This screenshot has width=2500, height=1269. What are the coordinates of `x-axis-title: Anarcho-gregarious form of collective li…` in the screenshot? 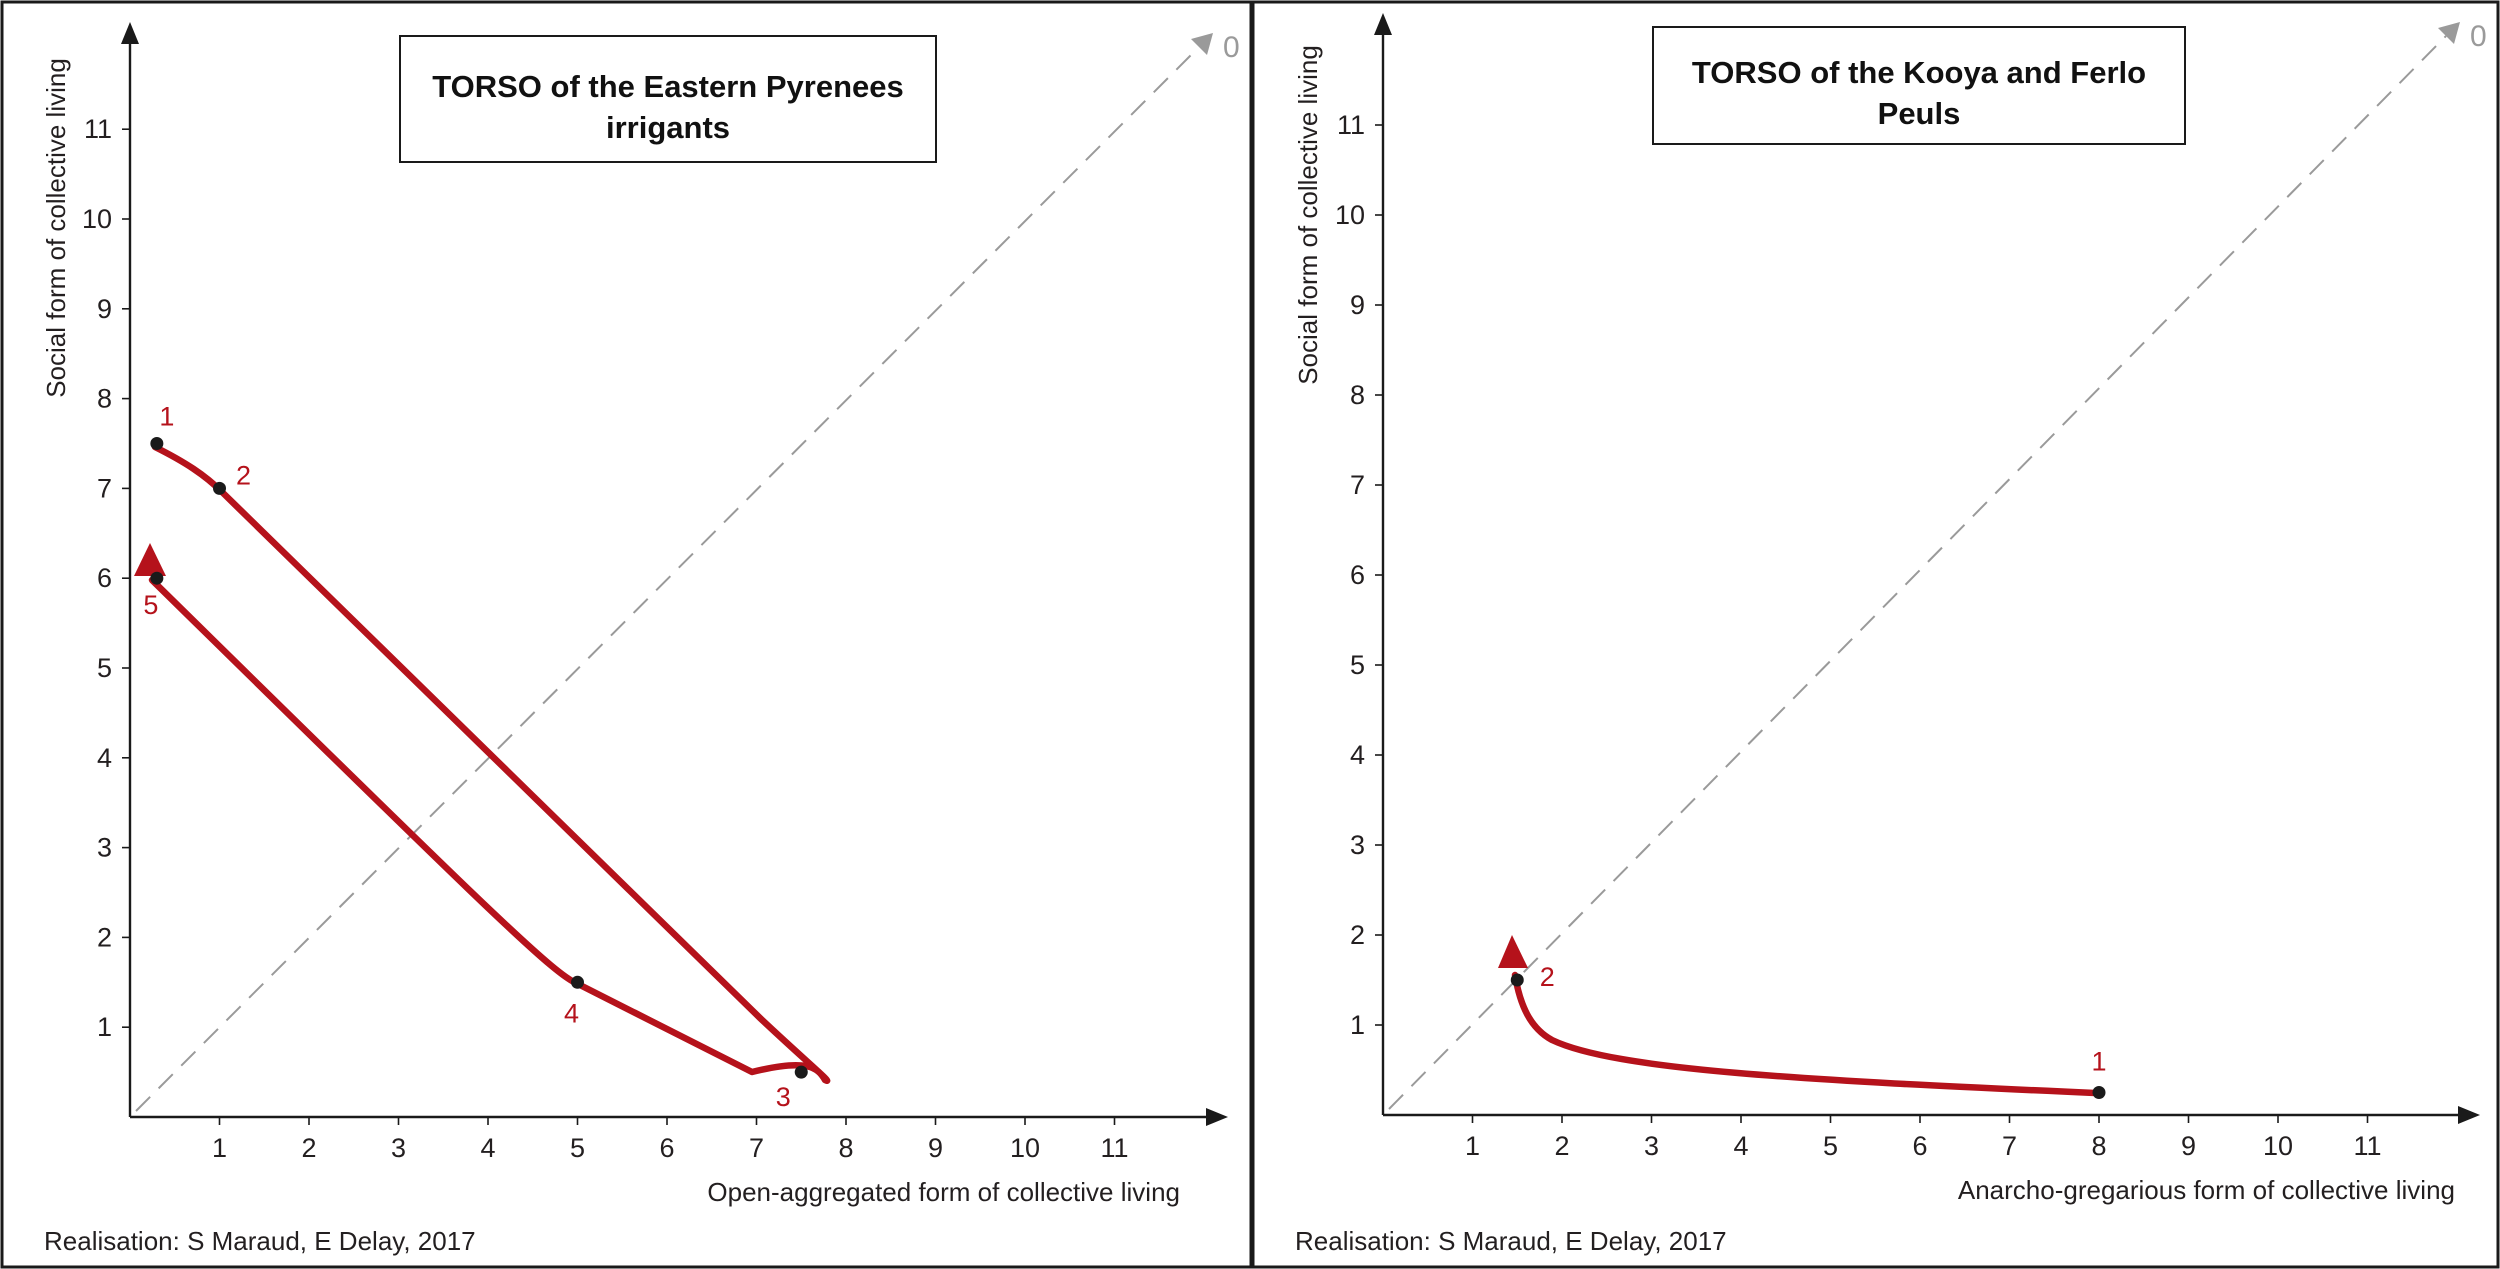 It's located at (2206, 1190).